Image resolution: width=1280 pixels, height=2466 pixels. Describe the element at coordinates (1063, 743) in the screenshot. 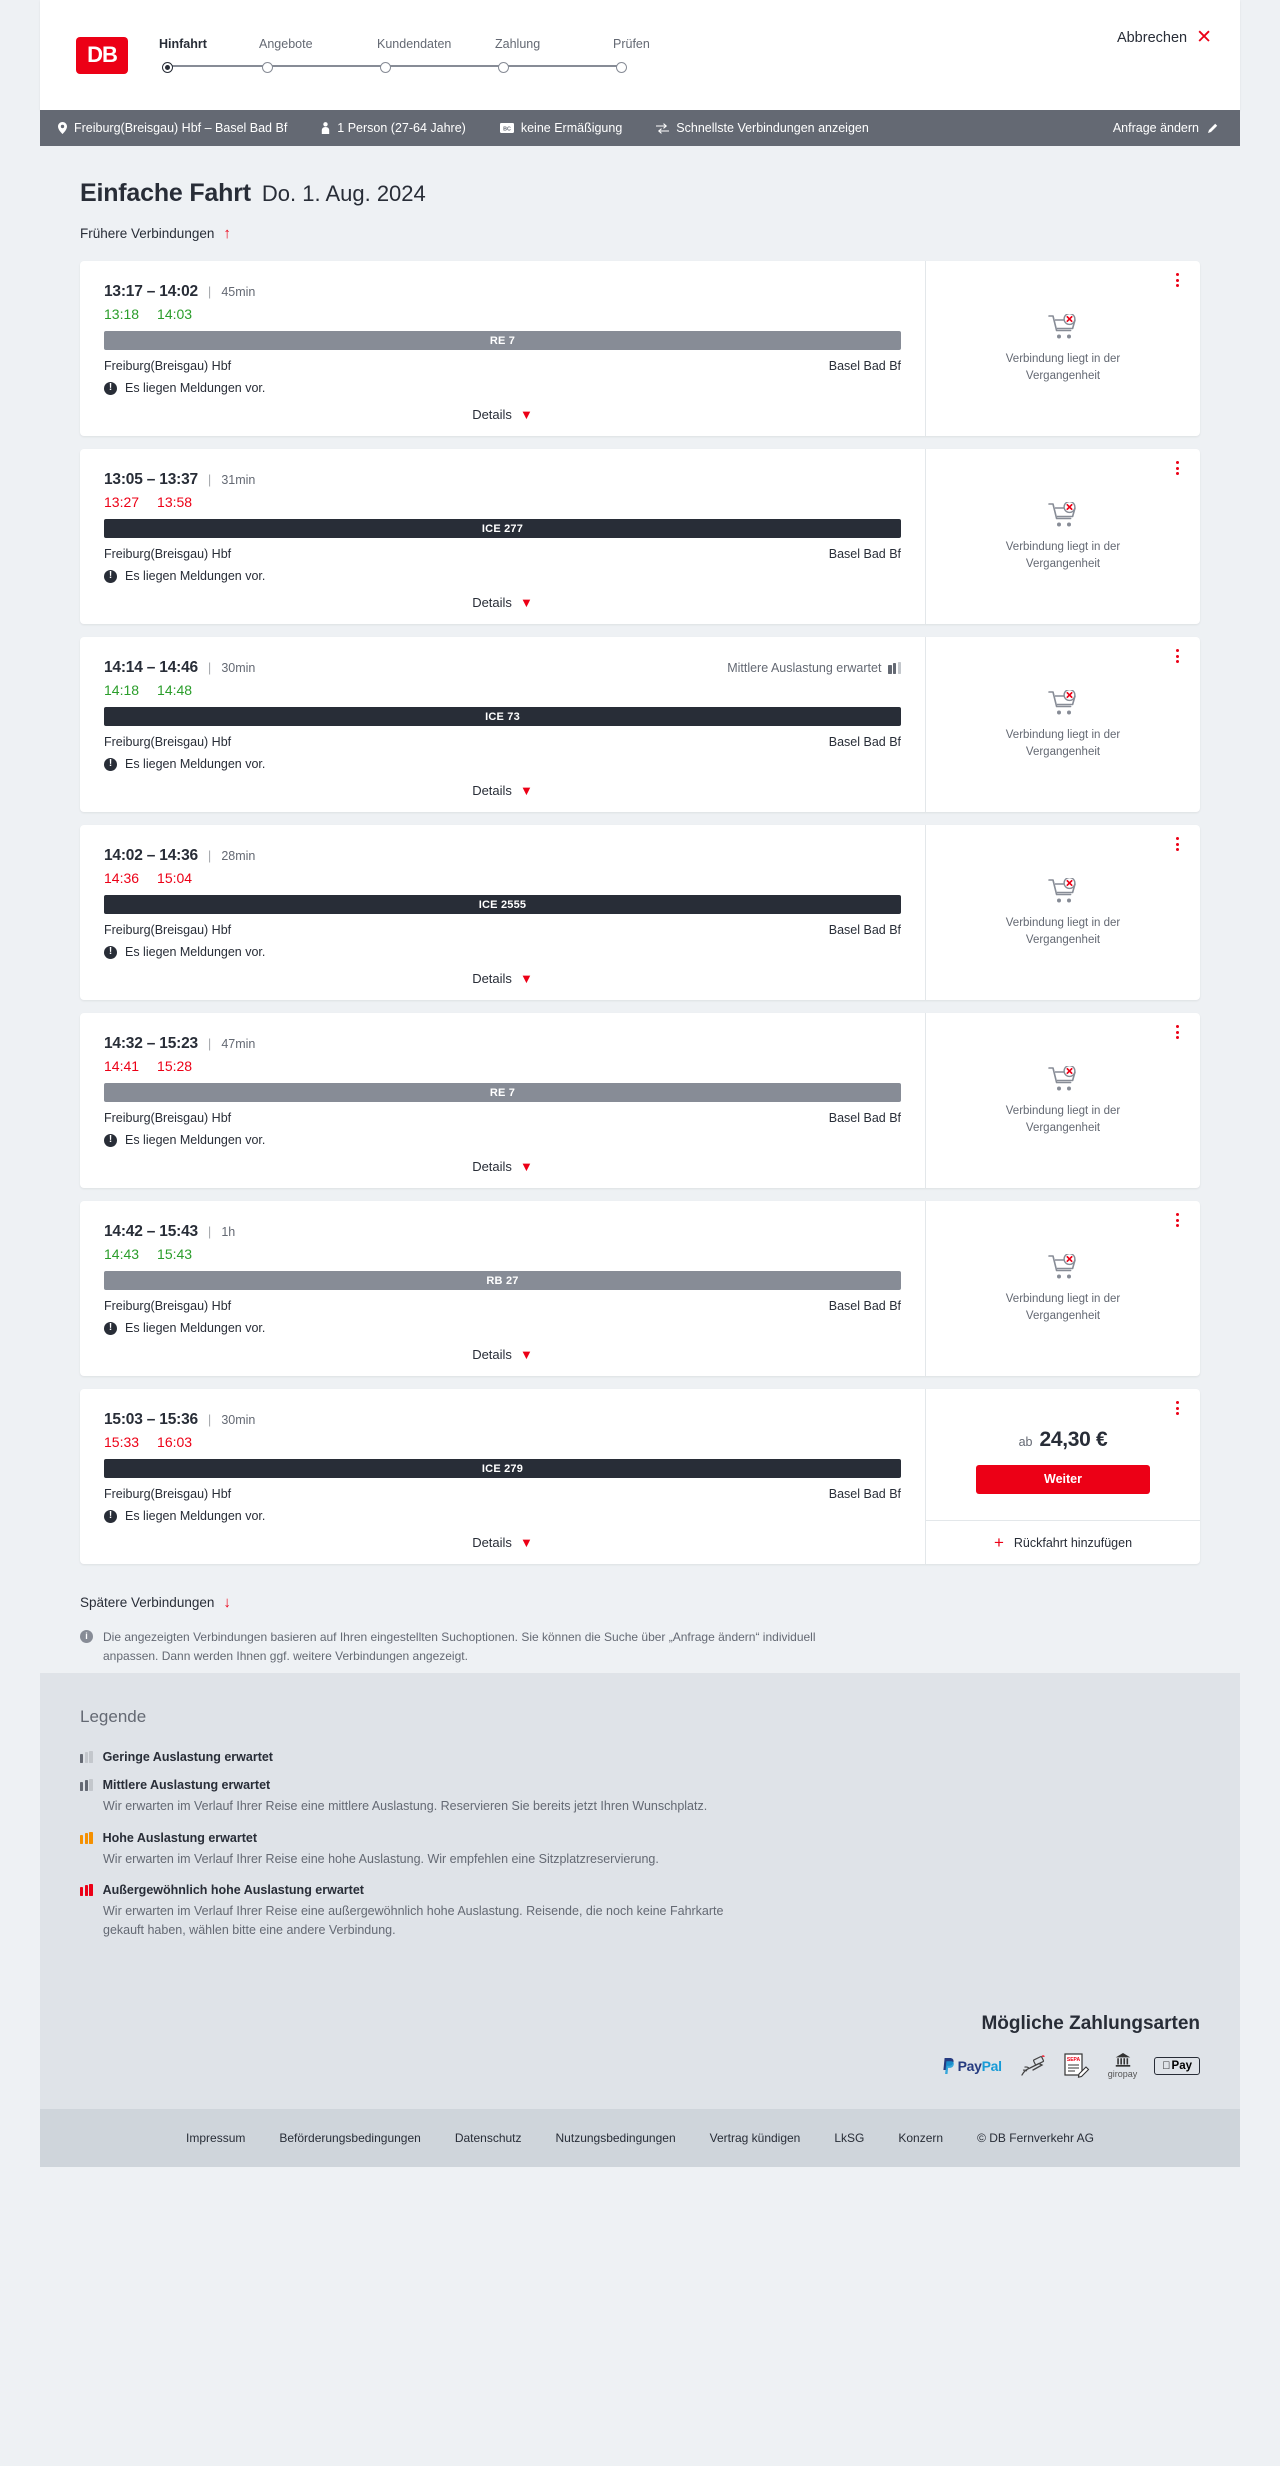

I see `past-connection-text: Verbindung liegt in der Vergangenheit` at that location.